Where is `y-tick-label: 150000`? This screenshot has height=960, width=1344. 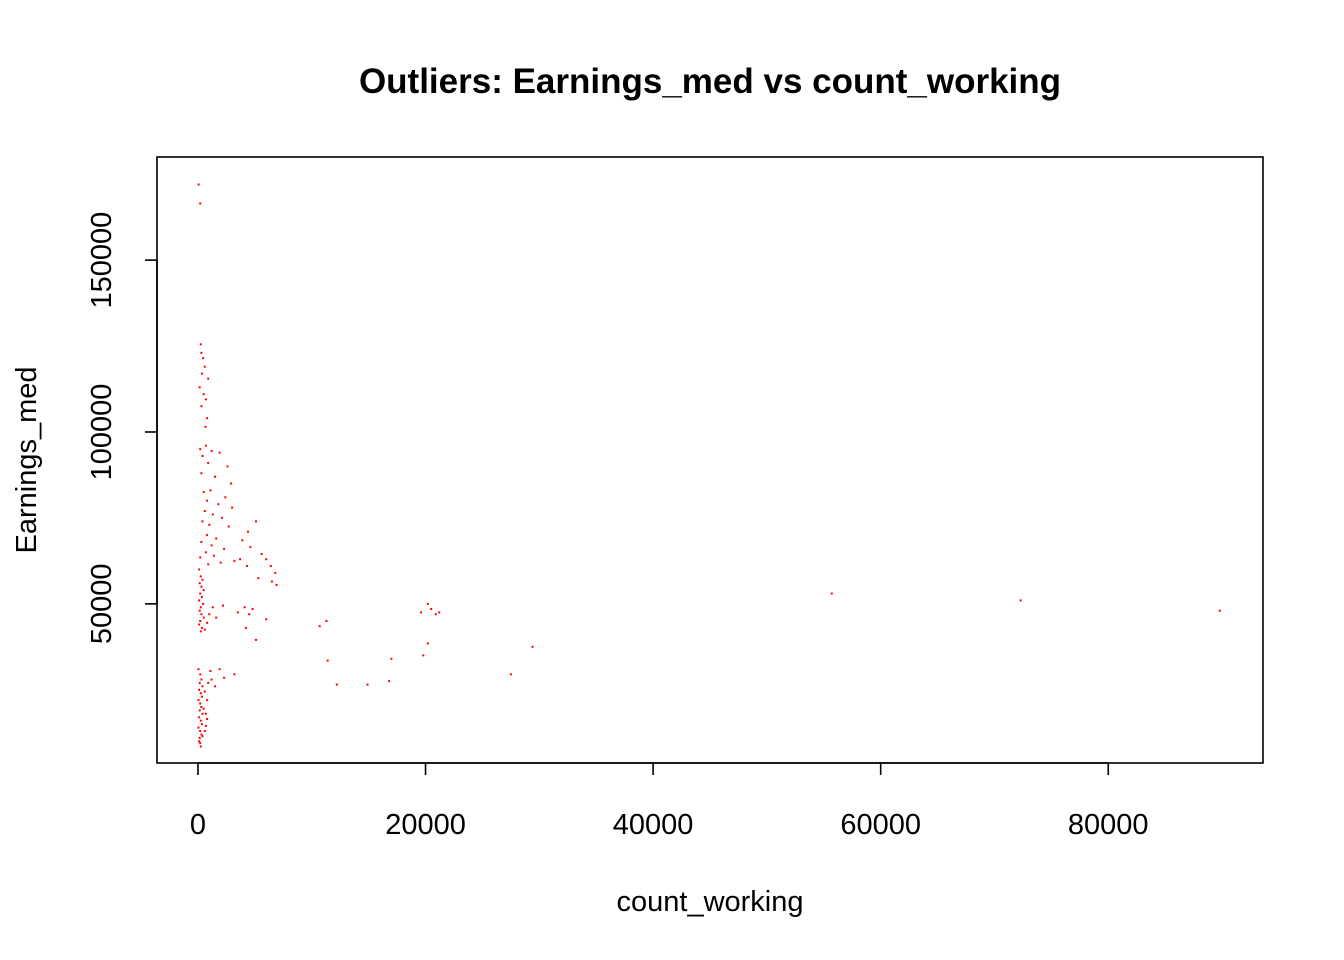
y-tick-label: 150000 is located at coordinates (102, 260).